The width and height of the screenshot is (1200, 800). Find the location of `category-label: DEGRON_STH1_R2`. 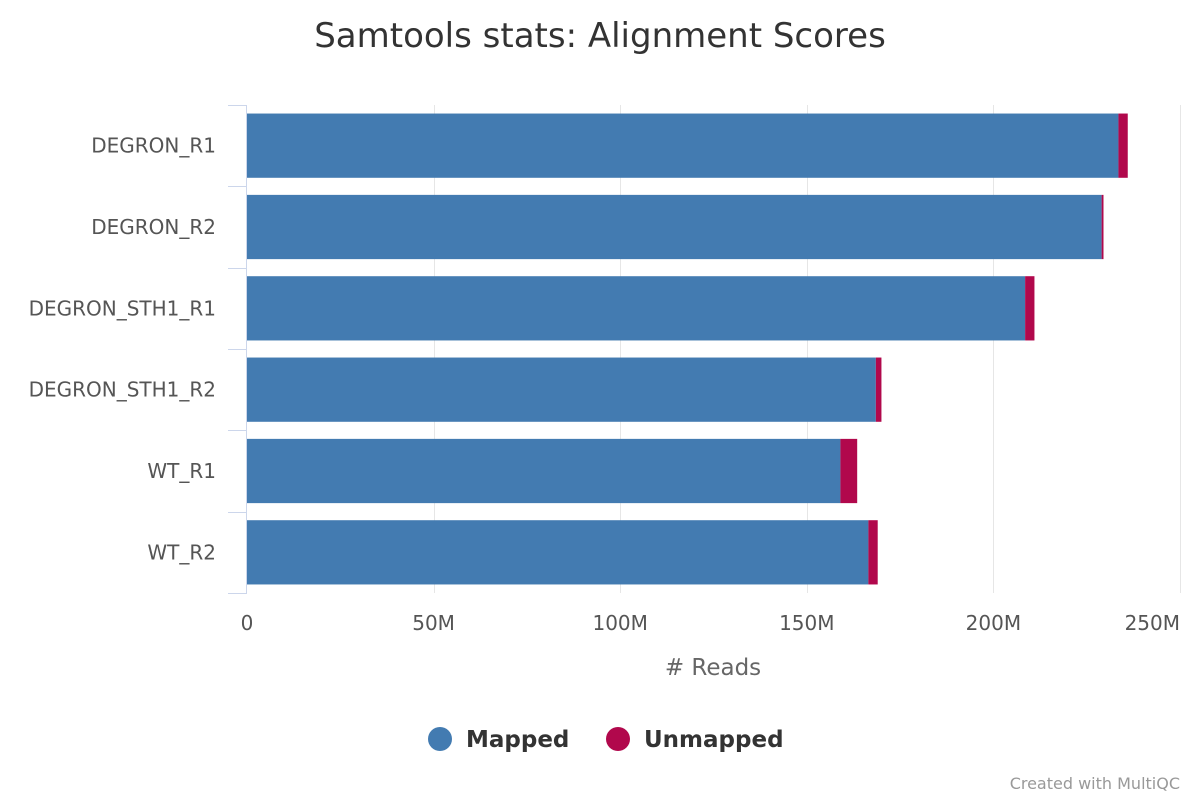

category-label: DEGRON_STH1_R2 is located at coordinates (122, 390).